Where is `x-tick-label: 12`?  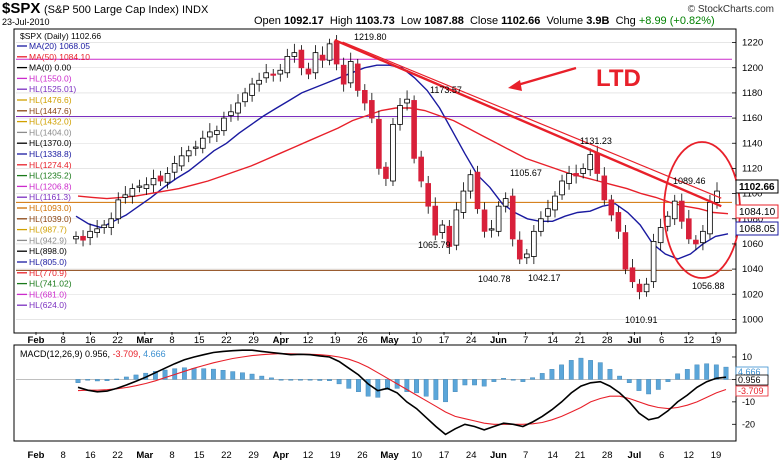 x-tick-label: 12 is located at coordinates (308, 340).